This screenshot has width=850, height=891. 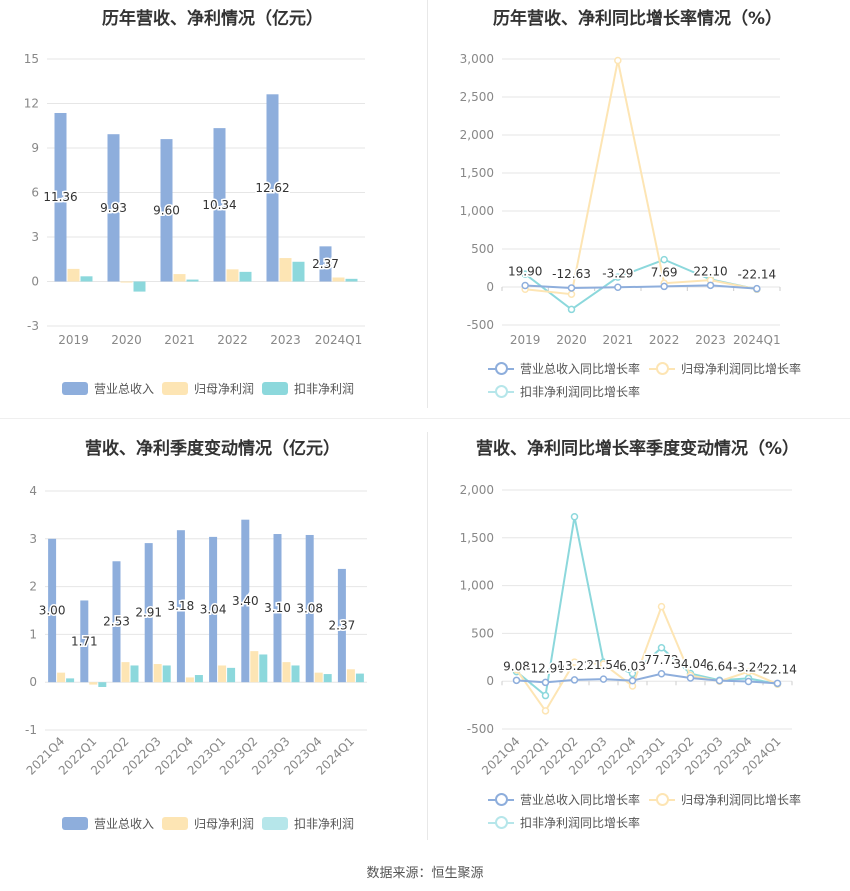 I want to click on y-tick-label: 9, so click(x=35, y=148).